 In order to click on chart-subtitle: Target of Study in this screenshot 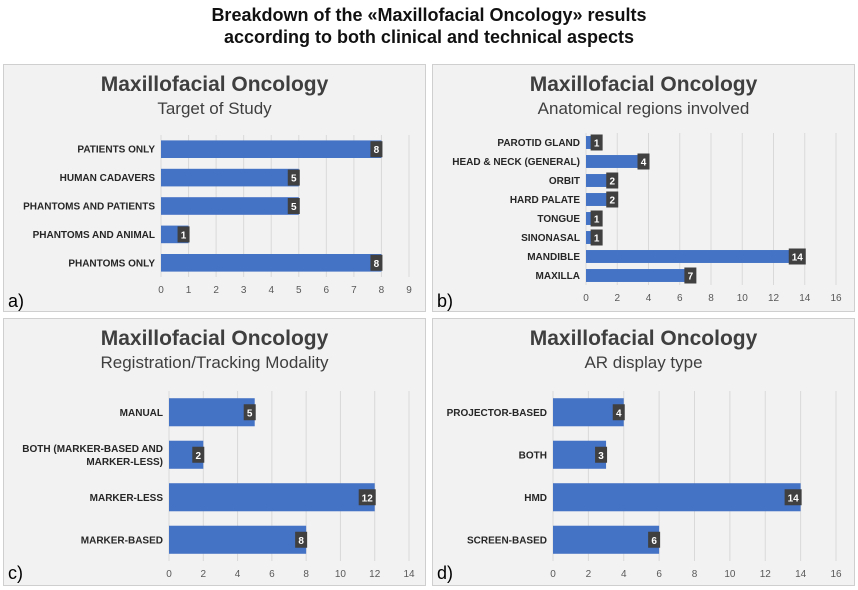, I will do `click(214, 108)`.